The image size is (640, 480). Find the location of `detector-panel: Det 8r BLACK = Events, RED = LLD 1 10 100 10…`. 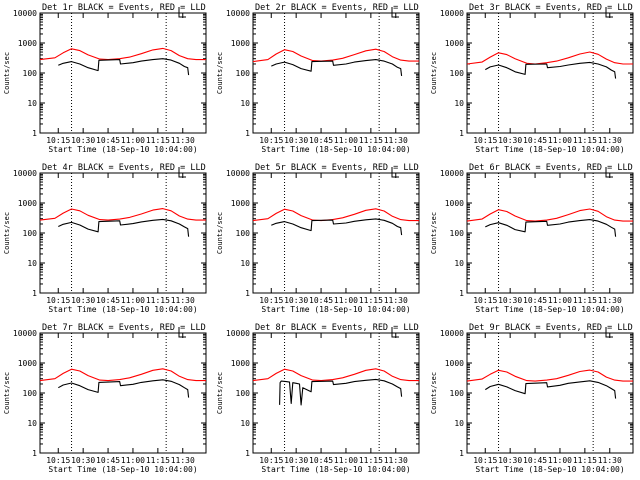

detector-panel: Det 8r BLACK = Events, RED = LLD 1 10 100 10… is located at coordinates (318, 398).